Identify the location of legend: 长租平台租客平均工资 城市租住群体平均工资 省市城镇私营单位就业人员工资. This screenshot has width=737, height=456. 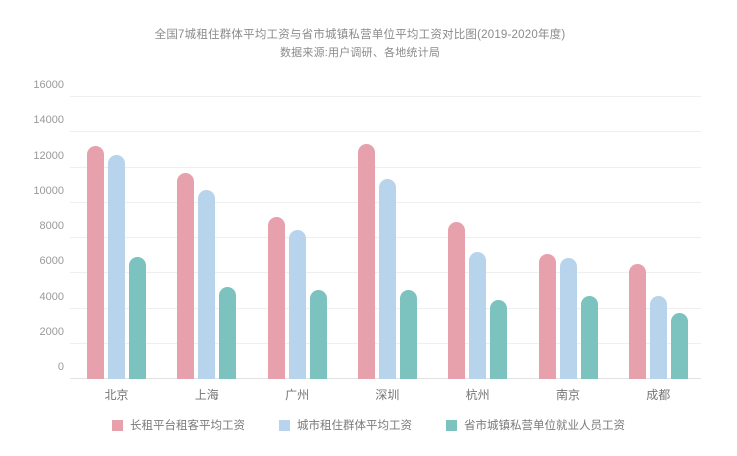
(368, 425).